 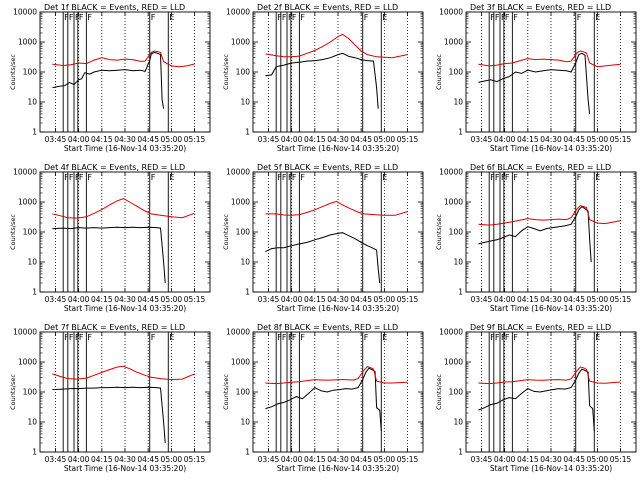 I want to click on panel-title: Det 9f BLACK = Events, RED = LLD, so click(x=540, y=327).